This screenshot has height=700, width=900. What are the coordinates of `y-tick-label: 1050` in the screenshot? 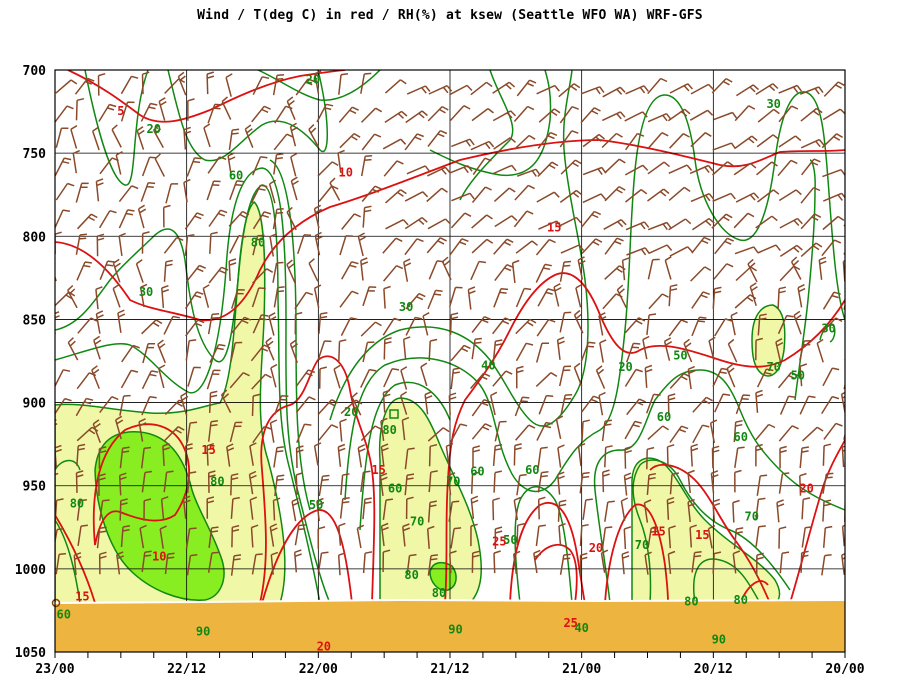 It's located at (30, 653).